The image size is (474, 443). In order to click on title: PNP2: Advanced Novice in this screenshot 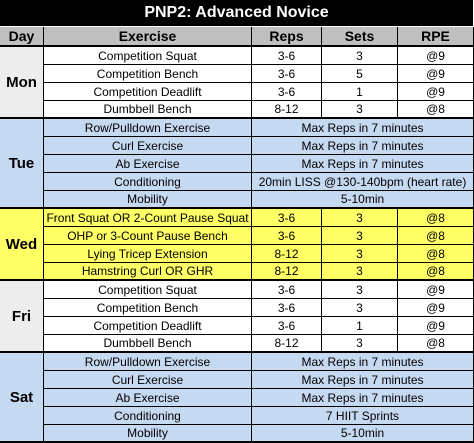, I will do `click(237, 13)`.